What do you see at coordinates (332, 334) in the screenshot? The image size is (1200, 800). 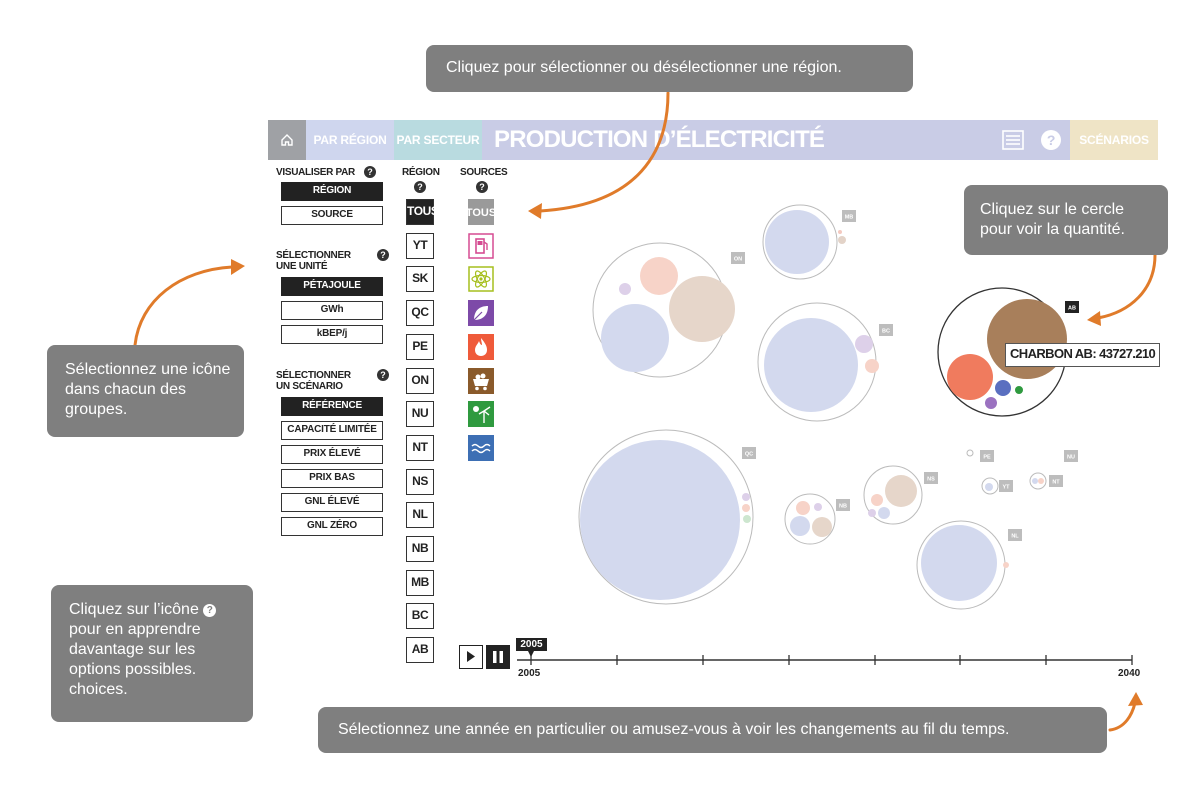 I see `unite-option: kBEP/j` at bounding box center [332, 334].